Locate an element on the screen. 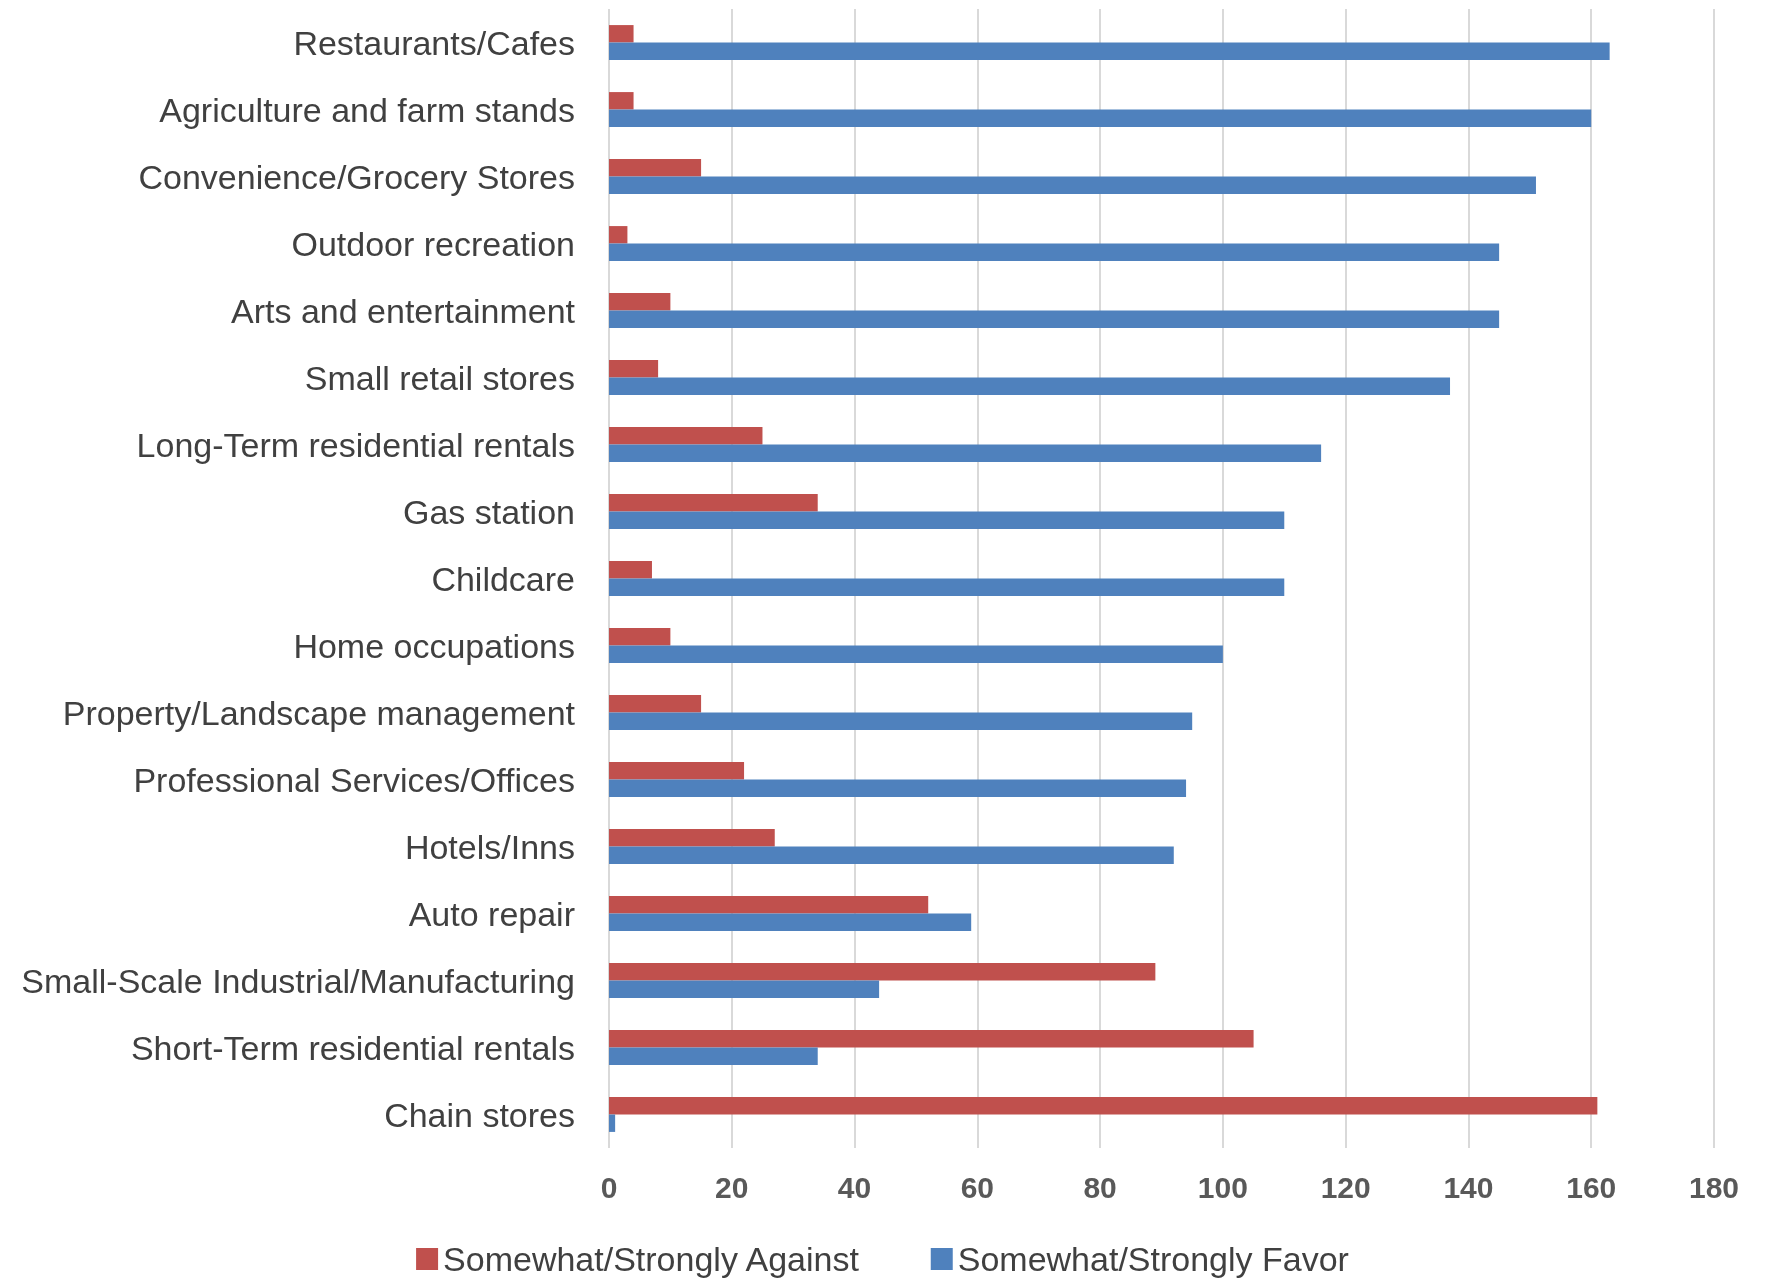 This screenshot has width=1765, height=1281. legend-label: Somewhat/Strongly Against is located at coordinates (651, 1259).